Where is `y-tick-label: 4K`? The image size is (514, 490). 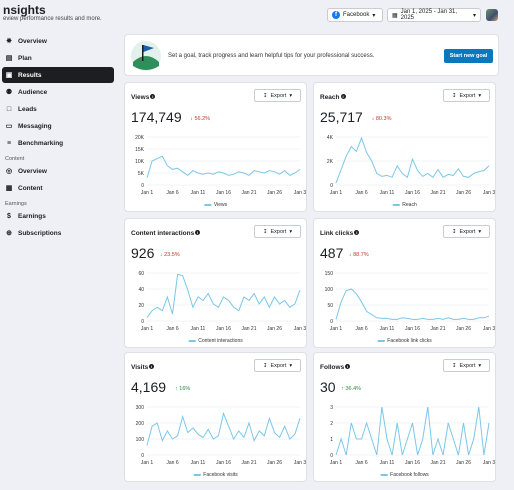
y-tick-label: 4K is located at coordinates (330, 138).